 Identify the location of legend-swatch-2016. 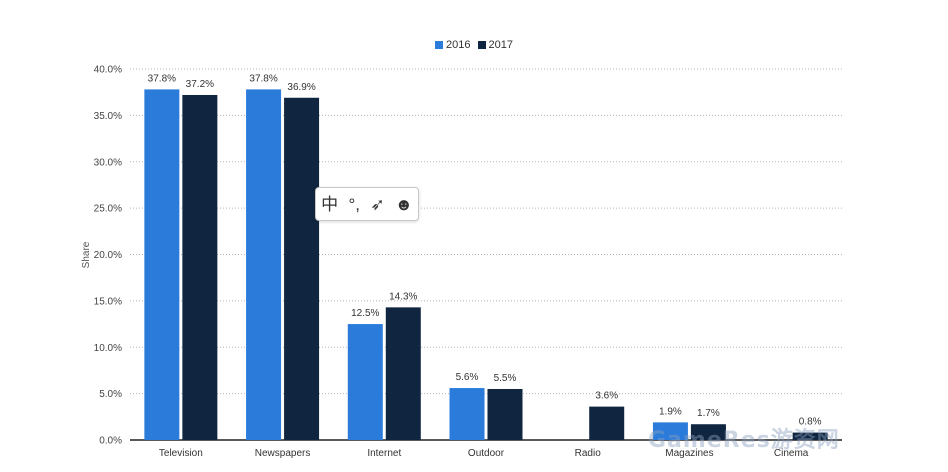
(438, 45).